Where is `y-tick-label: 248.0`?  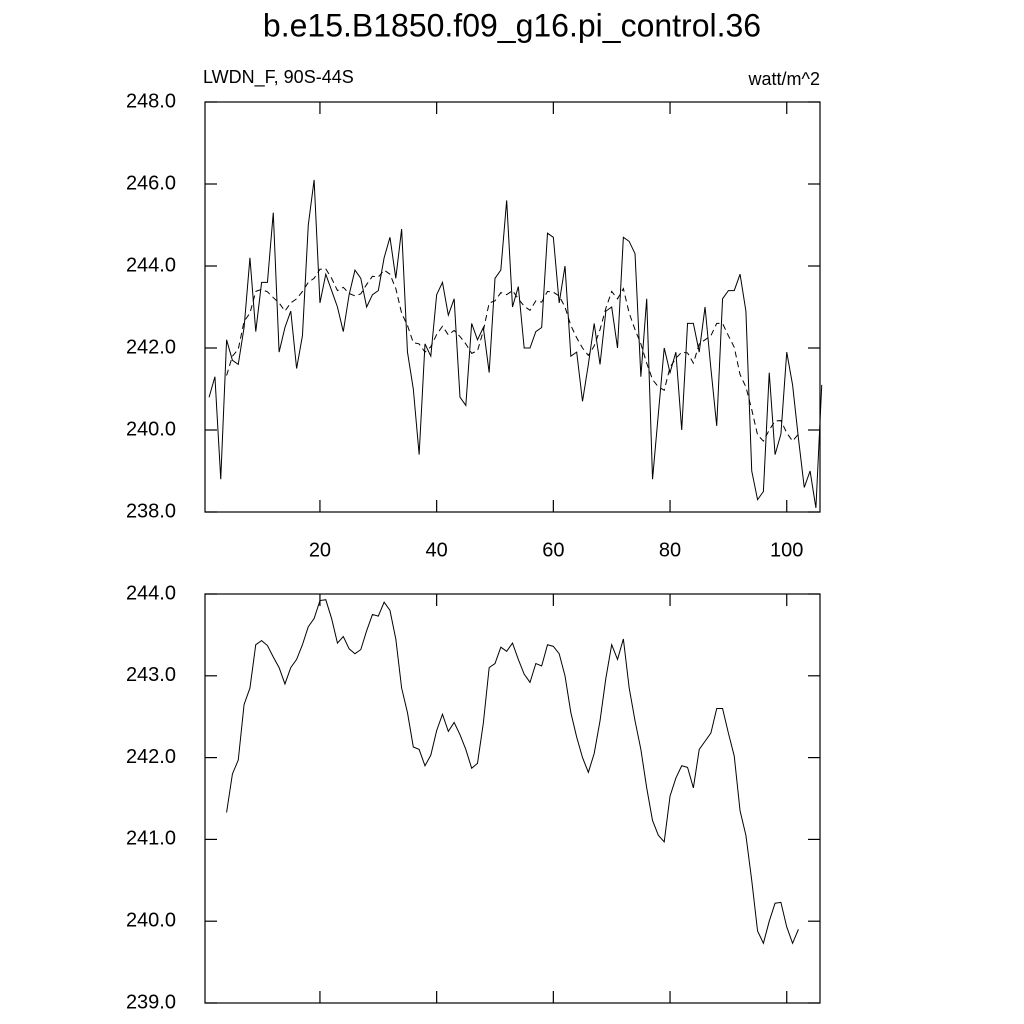
y-tick-label: 248.0 is located at coordinates (151, 101).